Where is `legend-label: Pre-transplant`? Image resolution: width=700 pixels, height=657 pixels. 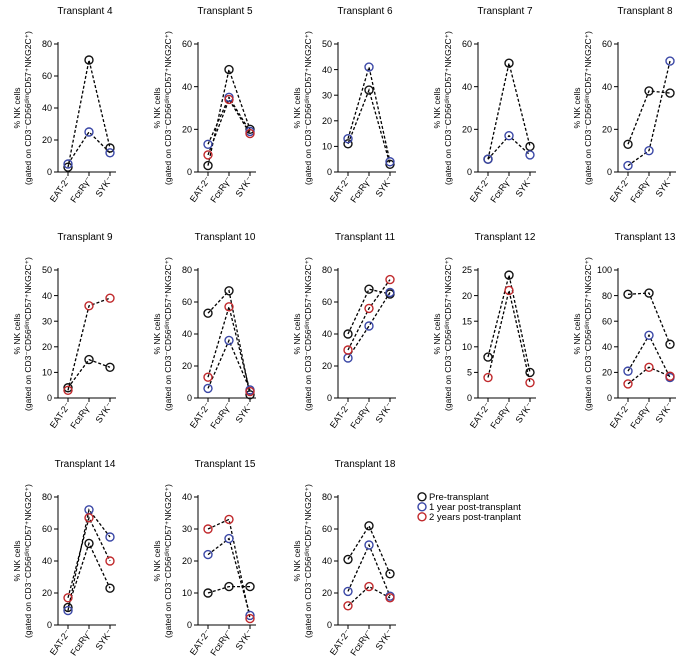
legend-label: Pre-transplant is located at coordinates (459, 497).